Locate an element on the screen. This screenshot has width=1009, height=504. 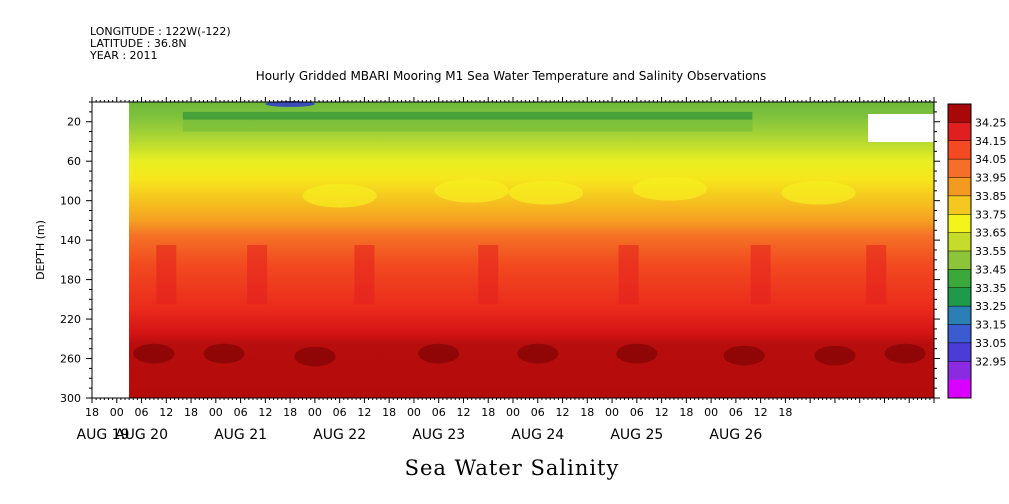
colorbar-label: 33.05 is located at coordinates (991, 343).